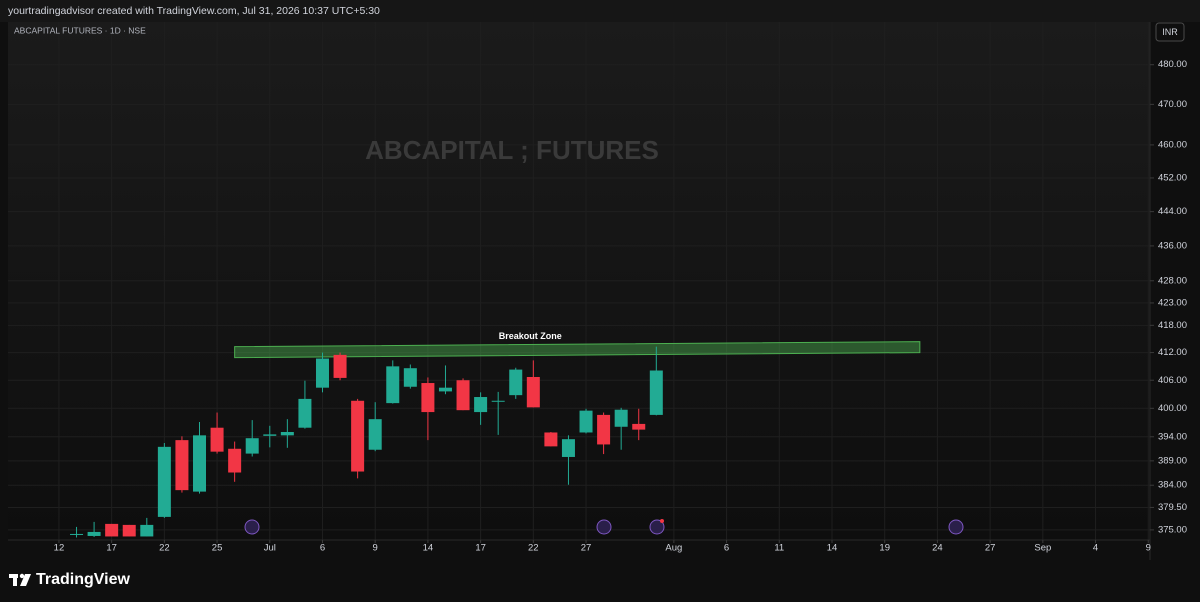 Image resolution: width=1200 pixels, height=602 pixels. Describe the element at coordinates (512, 150) in the screenshot. I see `watermark: ABCAPITAL ; FUTURES` at that location.